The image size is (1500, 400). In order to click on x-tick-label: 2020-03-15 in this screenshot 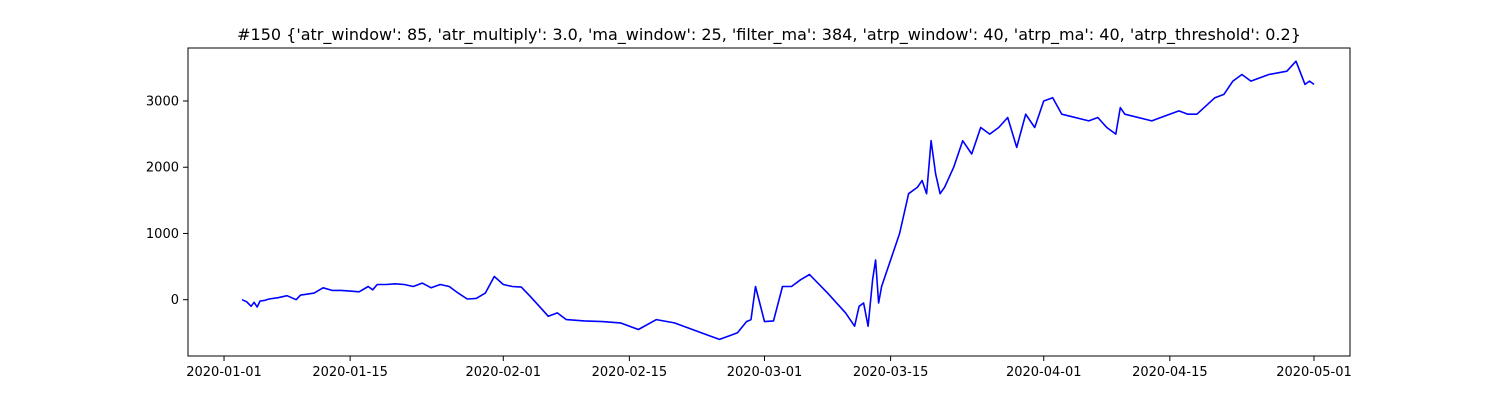, I will do `click(891, 372)`.